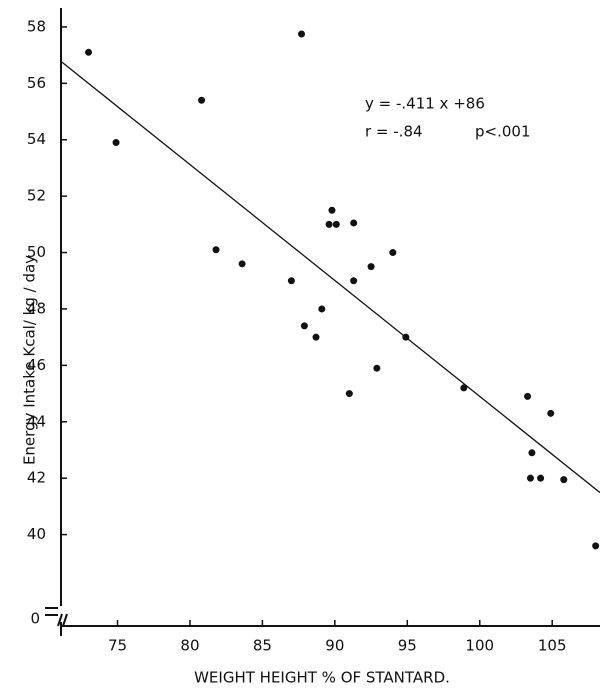 This screenshot has width=600, height=693. Describe the element at coordinates (36, 421) in the screenshot. I see `y-tick-label: 44` at that location.